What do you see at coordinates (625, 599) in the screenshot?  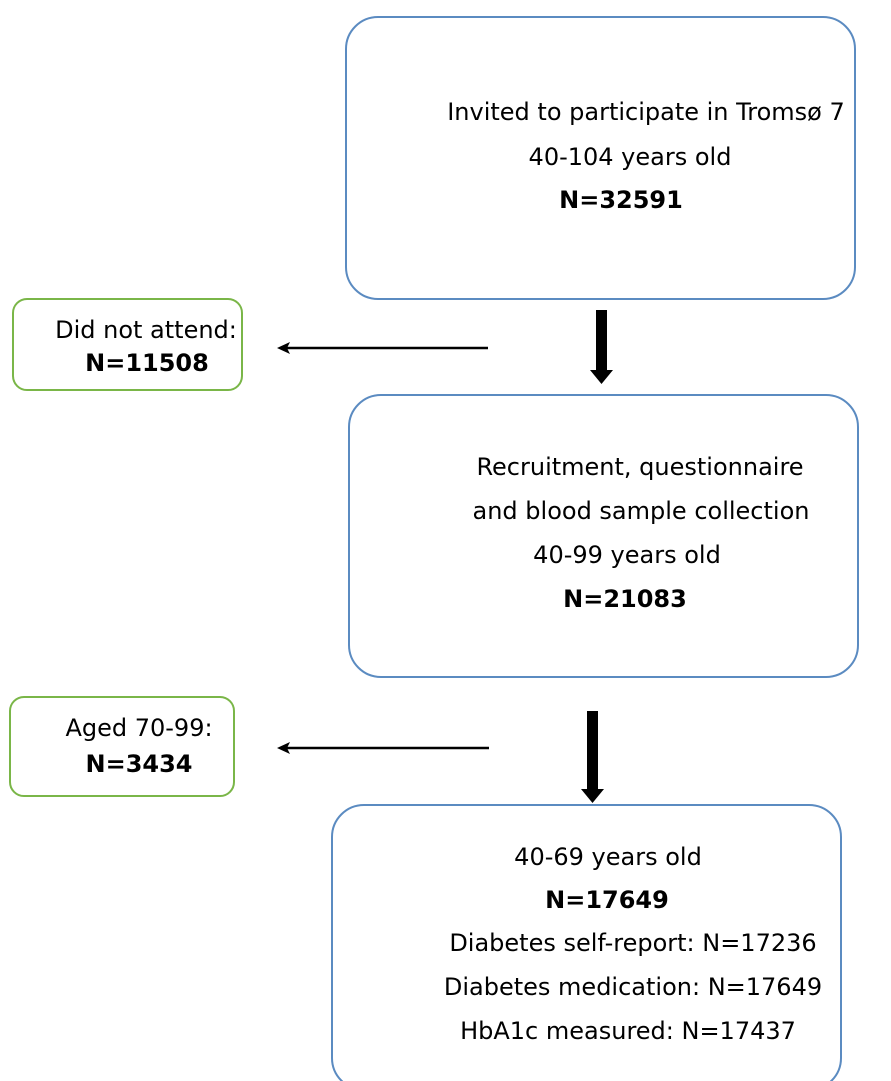 I see `node-count: N=21083` at bounding box center [625, 599].